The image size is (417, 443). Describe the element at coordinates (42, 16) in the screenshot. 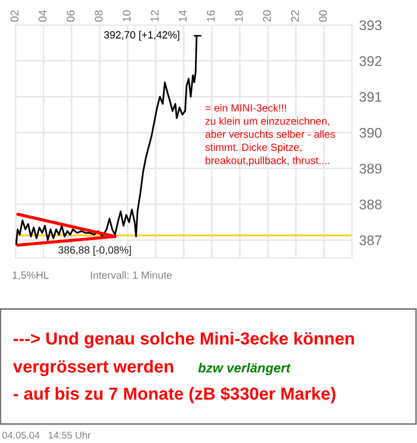

I see `x-tick-label: 04` at that location.